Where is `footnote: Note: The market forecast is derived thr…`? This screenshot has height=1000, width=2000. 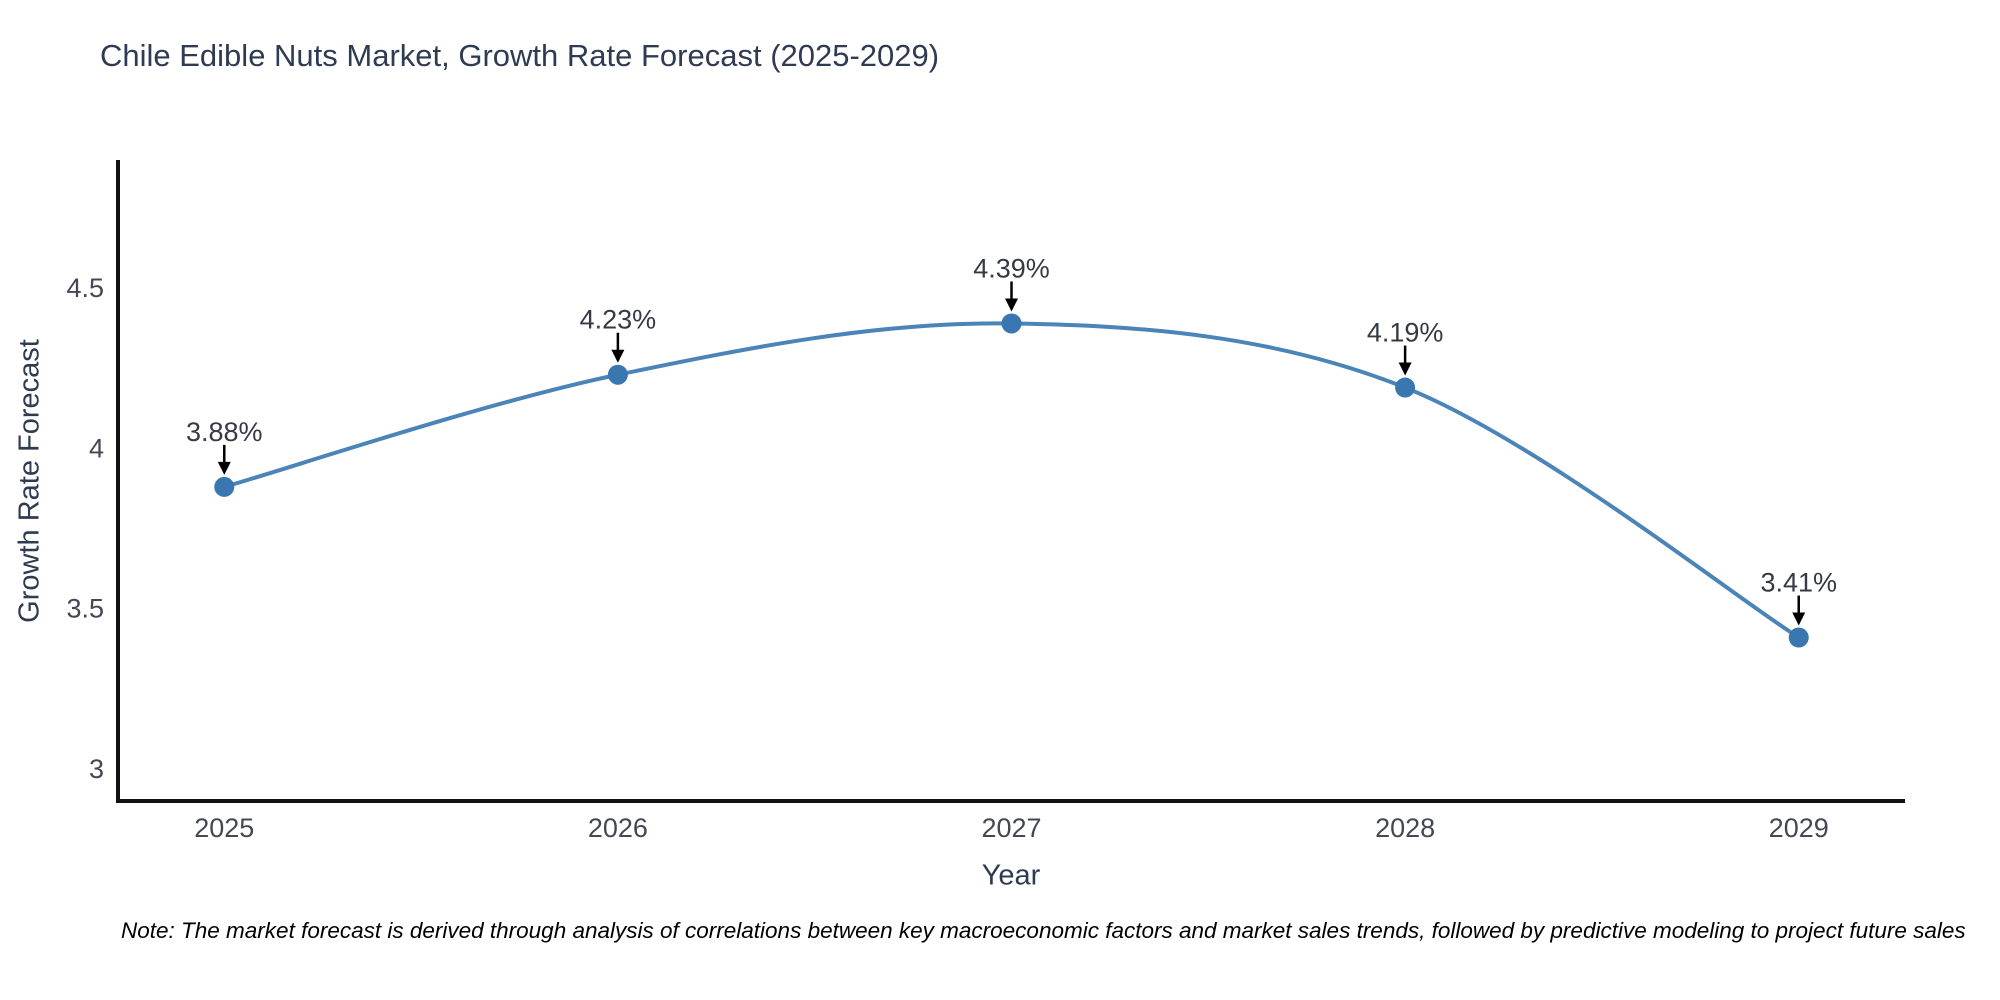
footnote: Note: The market forecast is derived thr… is located at coordinates (1043, 930).